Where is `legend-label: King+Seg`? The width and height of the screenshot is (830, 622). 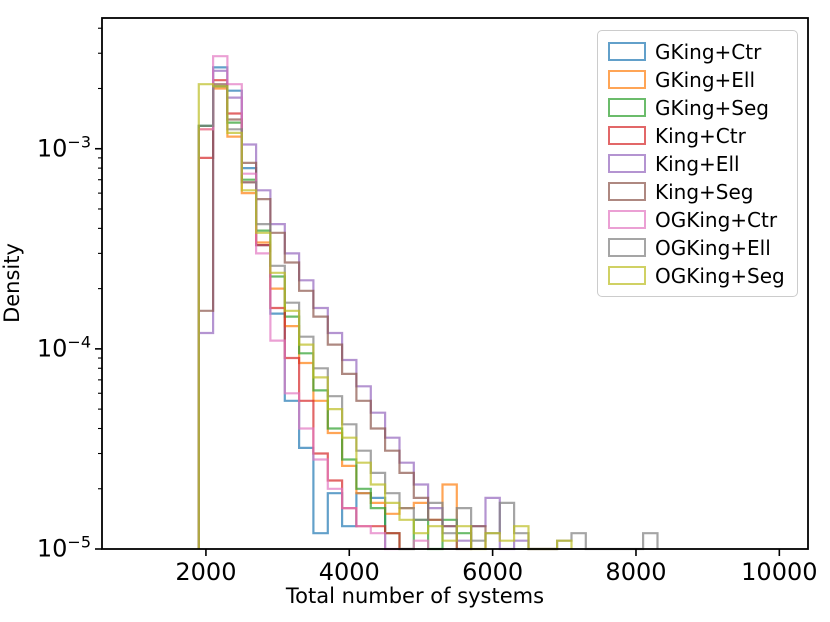 legend-label: King+Seg is located at coordinates (704, 191).